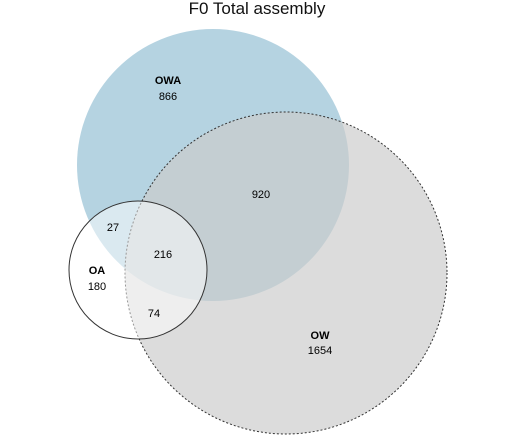  What do you see at coordinates (113, 228) in the screenshot?
I see `owa-oa-count: 27` at bounding box center [113, 228].